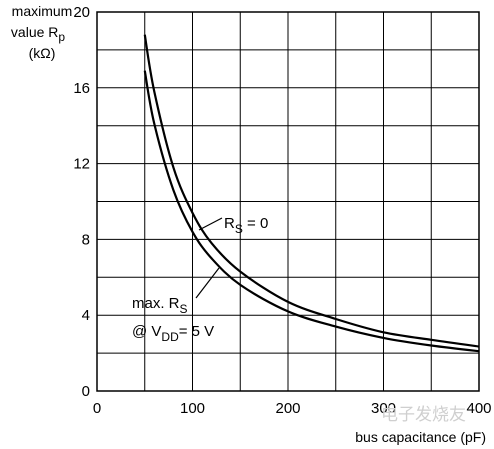 The height and width of the screenshot is (449, 494). Describe the element at coordinates (86, 315) in the screenshot. I see `y-tick-label: 4` at that location.